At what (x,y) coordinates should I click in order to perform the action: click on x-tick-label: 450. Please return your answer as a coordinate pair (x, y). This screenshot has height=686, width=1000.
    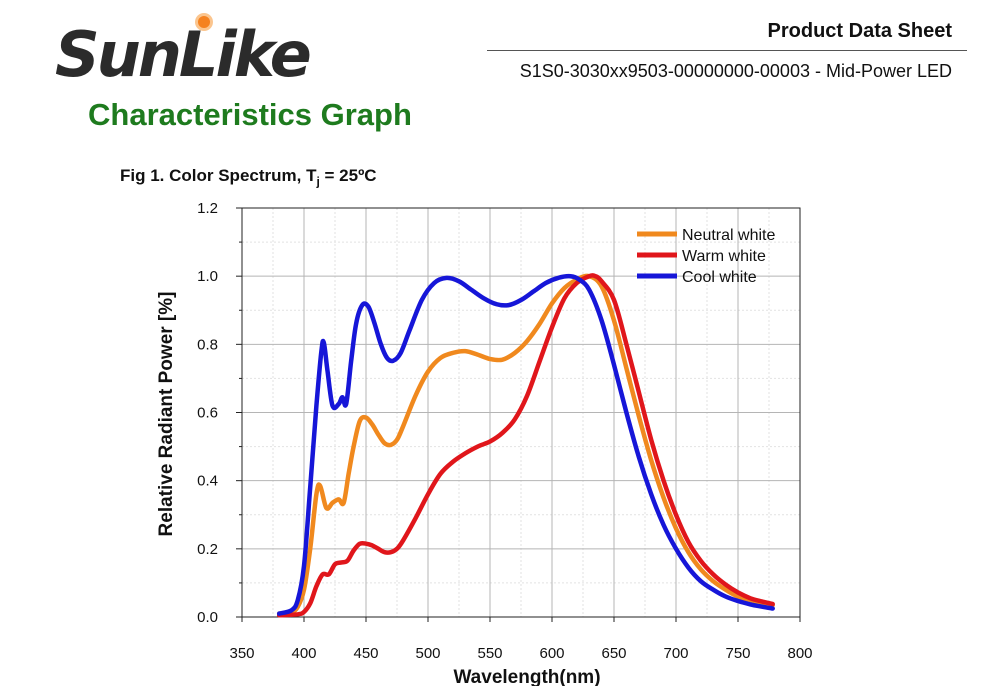
    Looking at the image, I should click on (365, 653).